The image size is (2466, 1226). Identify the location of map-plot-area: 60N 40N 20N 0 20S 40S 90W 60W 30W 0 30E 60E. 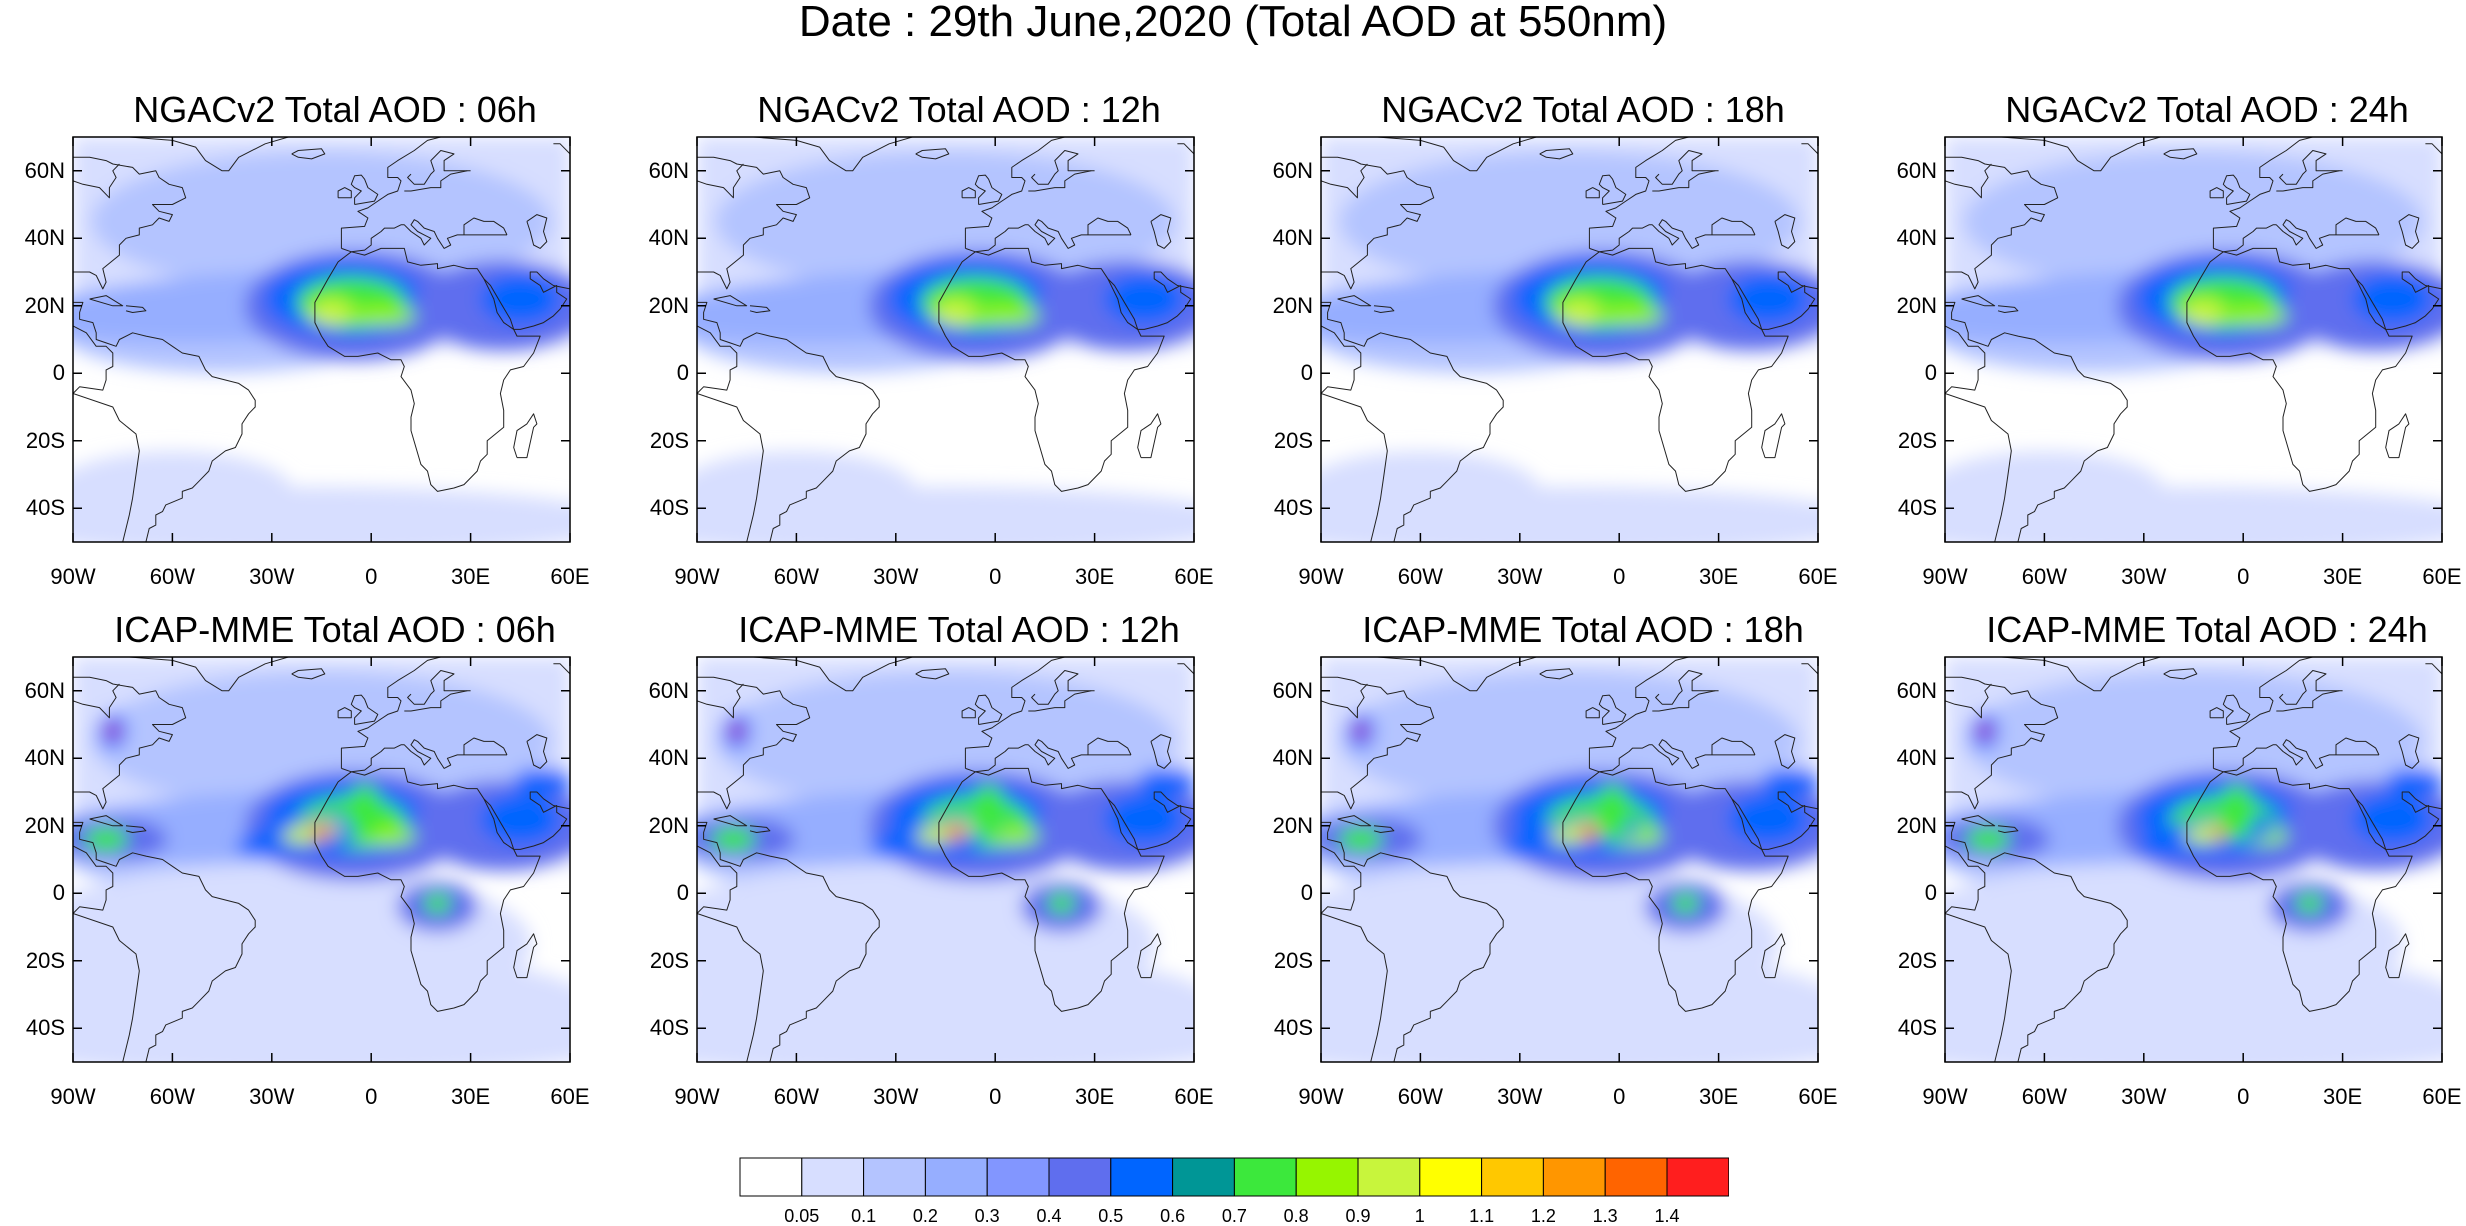
(931, 362).